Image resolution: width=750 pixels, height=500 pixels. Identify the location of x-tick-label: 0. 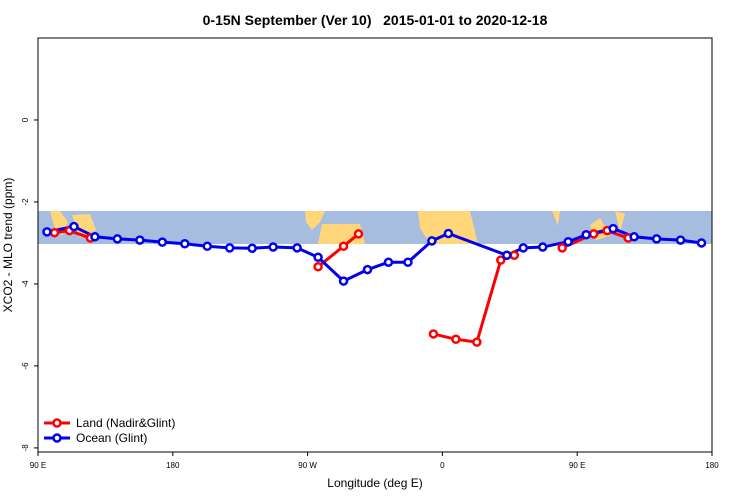
(442, 465).